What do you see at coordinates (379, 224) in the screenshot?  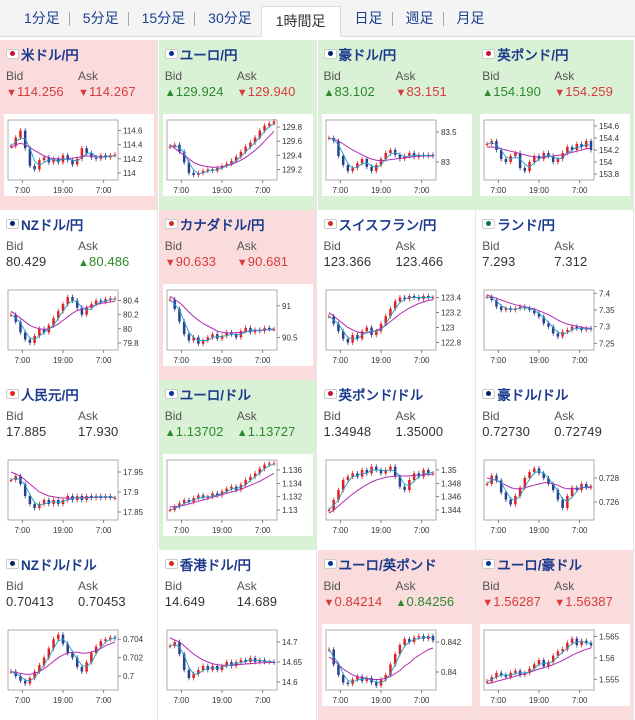 I see `pair-title: スイスフラン/円` at bounding box center [379, 224].